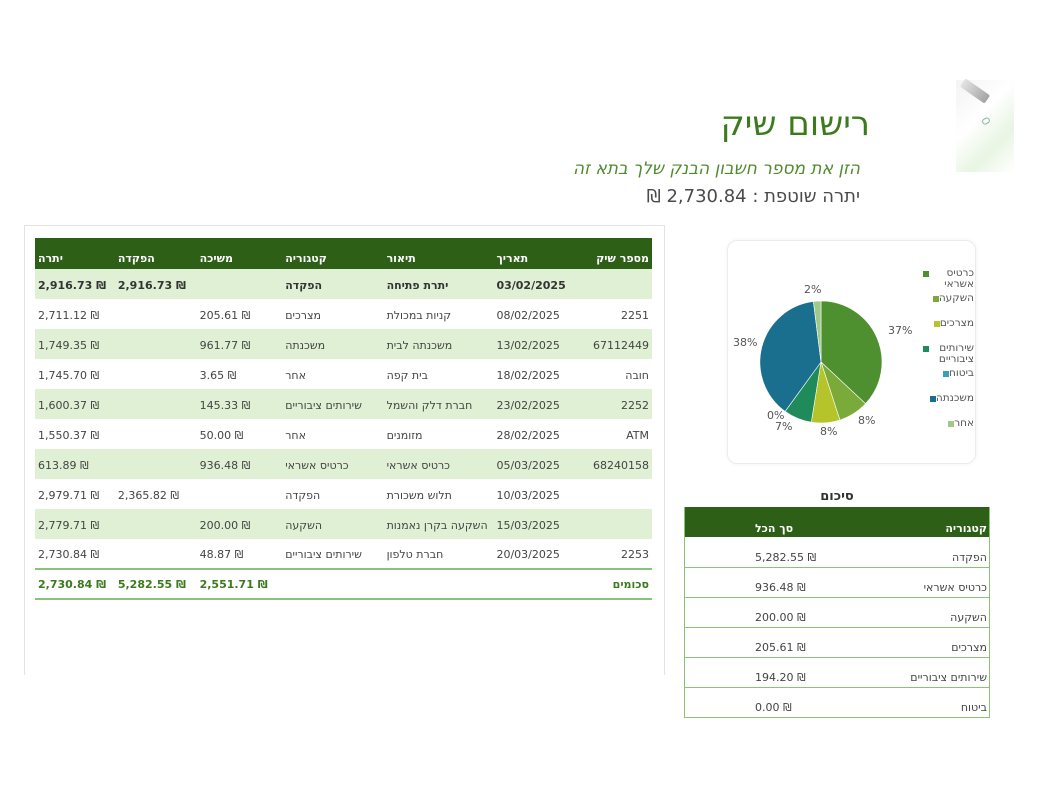 This screenshot has height=800, width=1038. Describe the element at coordinates (333, 523) in the screenshot. I see `cell-category: השקעה` at that location.